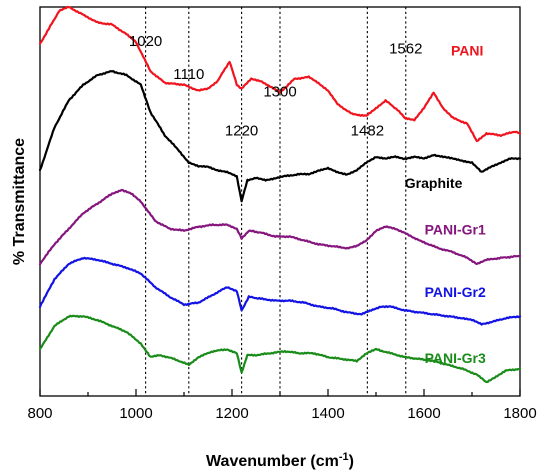  What do you see at coordinates (188, 74) in the screenshot?
I see `peak-label-1110: 1110` at bounding box center [188, 74].